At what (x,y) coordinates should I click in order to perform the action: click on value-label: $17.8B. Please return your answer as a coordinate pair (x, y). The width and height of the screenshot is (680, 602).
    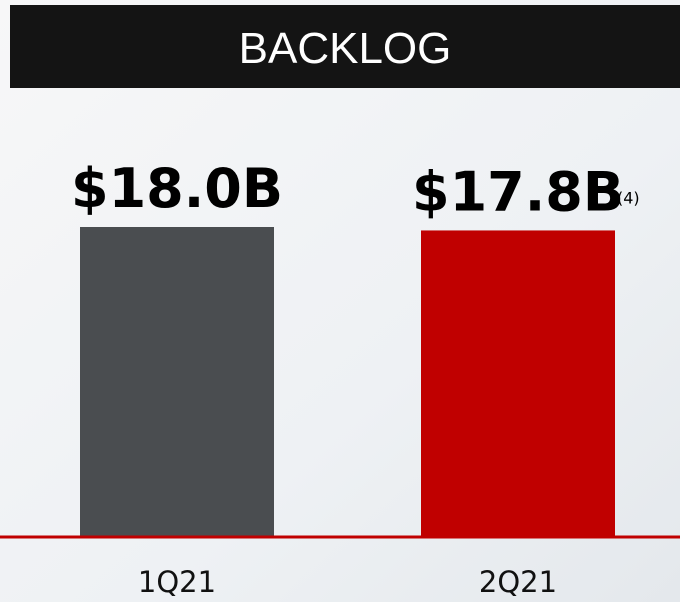
    Looking at the image, I should click on (518, 191).